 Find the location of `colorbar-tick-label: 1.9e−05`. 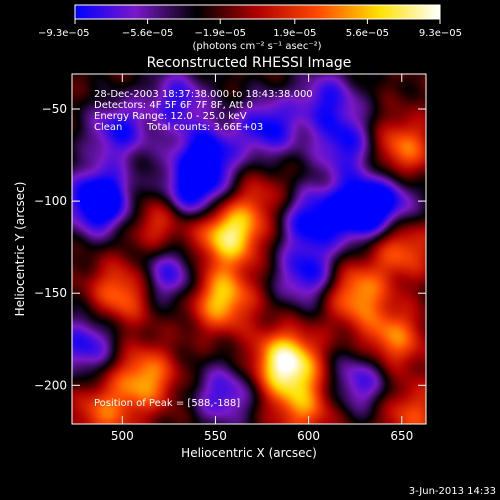

colorbar-tick-label: 1.9e−05 is located at coordinates (294, 33).